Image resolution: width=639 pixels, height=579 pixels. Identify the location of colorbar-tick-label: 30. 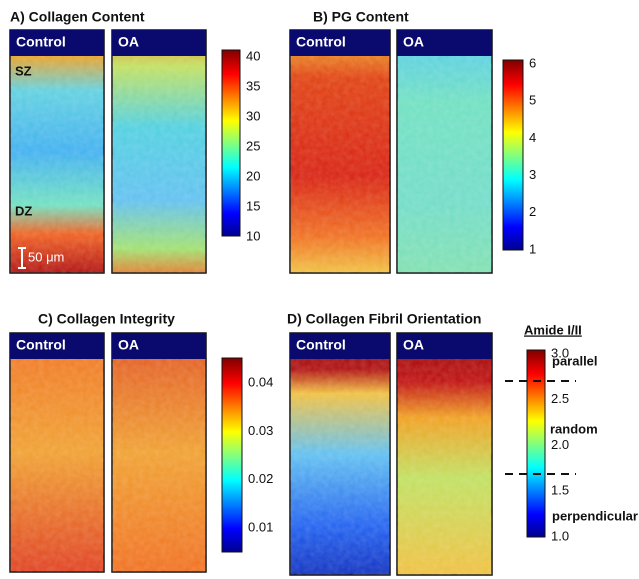
(253, 115).